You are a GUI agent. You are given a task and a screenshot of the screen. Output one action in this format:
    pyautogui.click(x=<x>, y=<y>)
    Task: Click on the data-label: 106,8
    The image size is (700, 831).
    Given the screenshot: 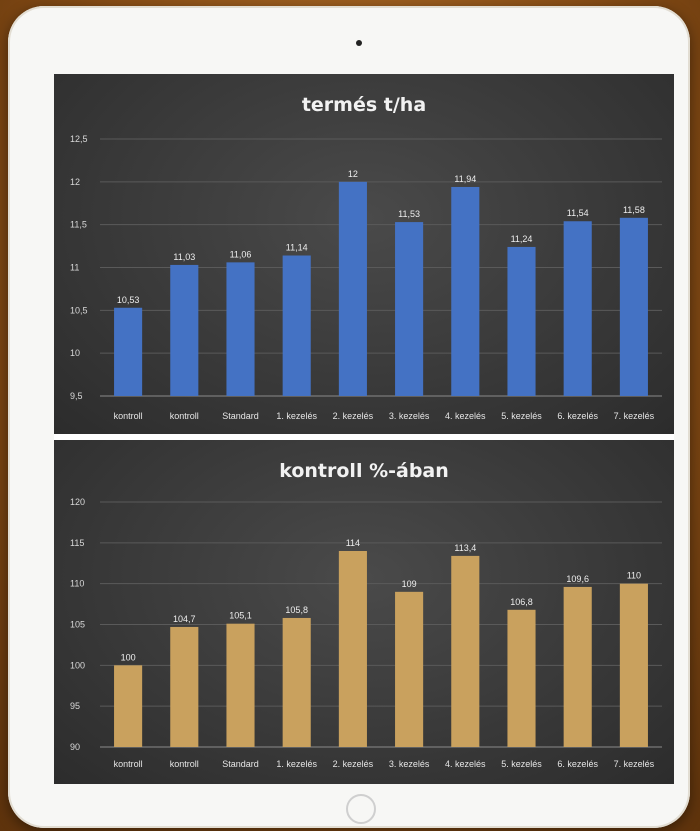 What is the action you would take?
    pyautogui.click(x=521, y=602)
    